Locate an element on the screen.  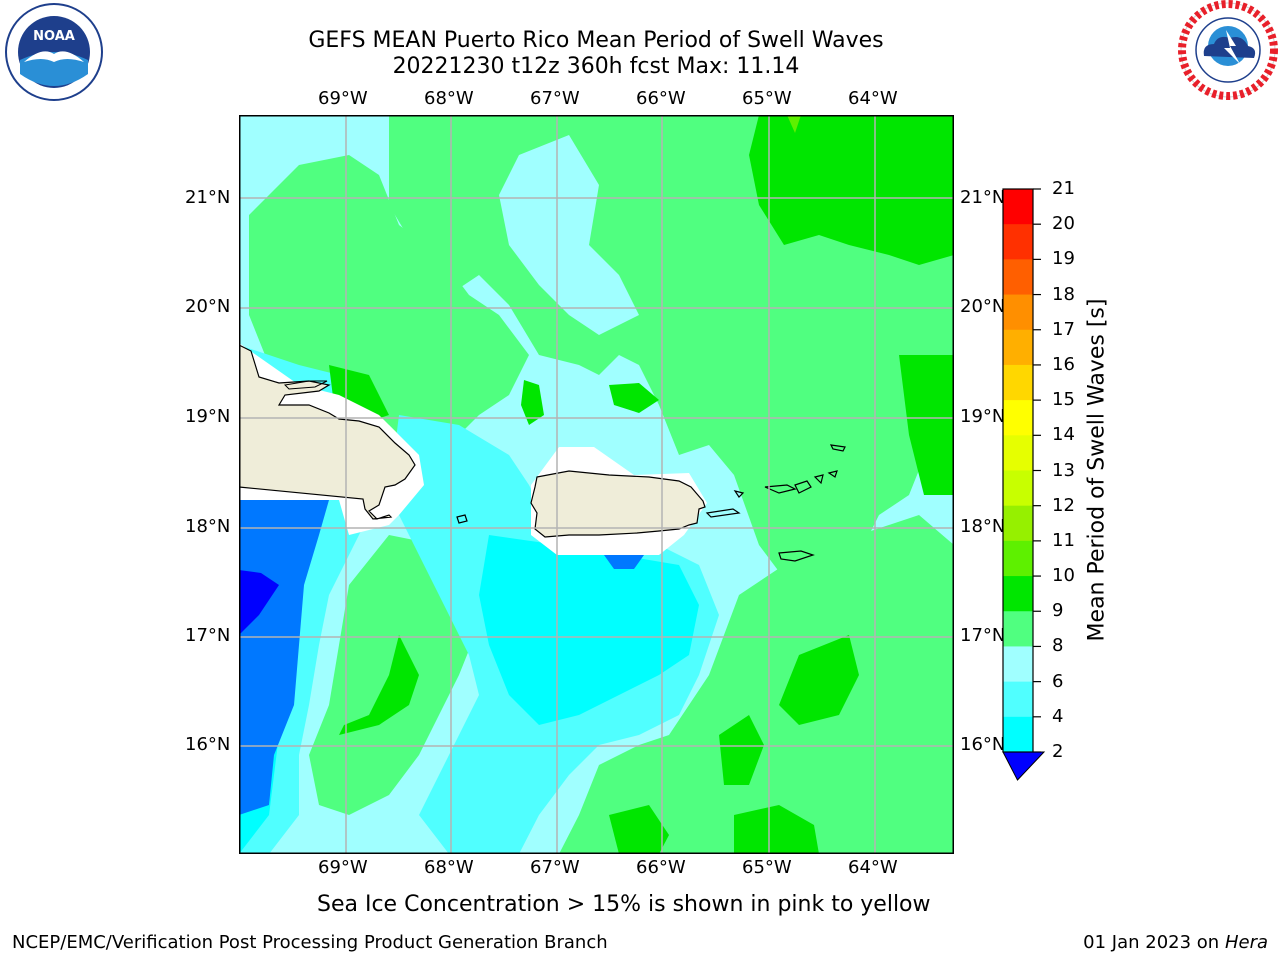
colorbar-tick-label: 16 is located at coordinates (1063, 364).